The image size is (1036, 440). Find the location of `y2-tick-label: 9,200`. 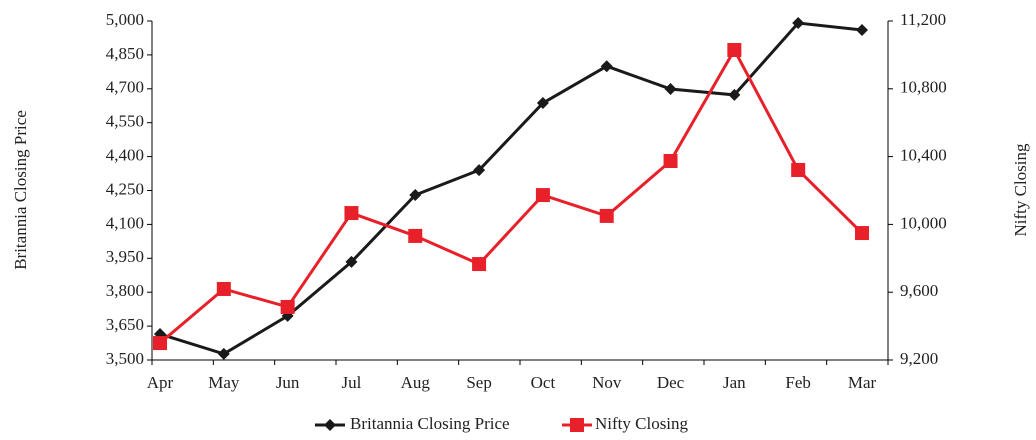

y2-tick-label: 9,200 is located at coordinates (919, 358).